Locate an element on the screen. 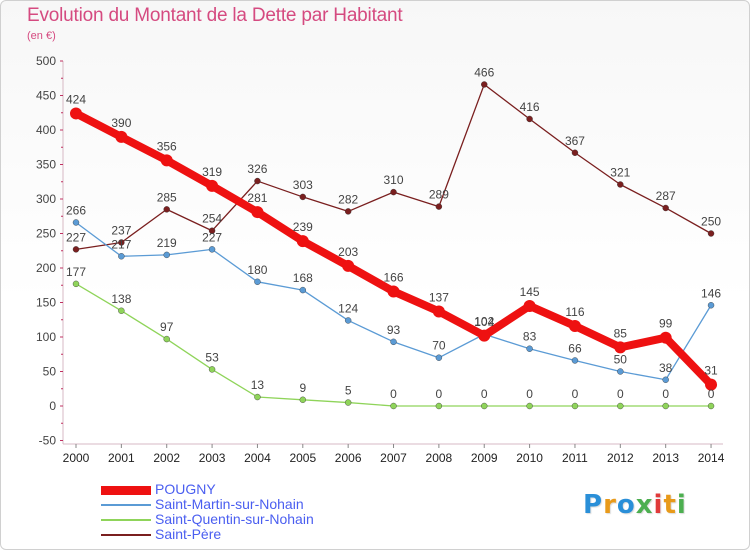  logo-letter: o is located at coordinates (626, 505).